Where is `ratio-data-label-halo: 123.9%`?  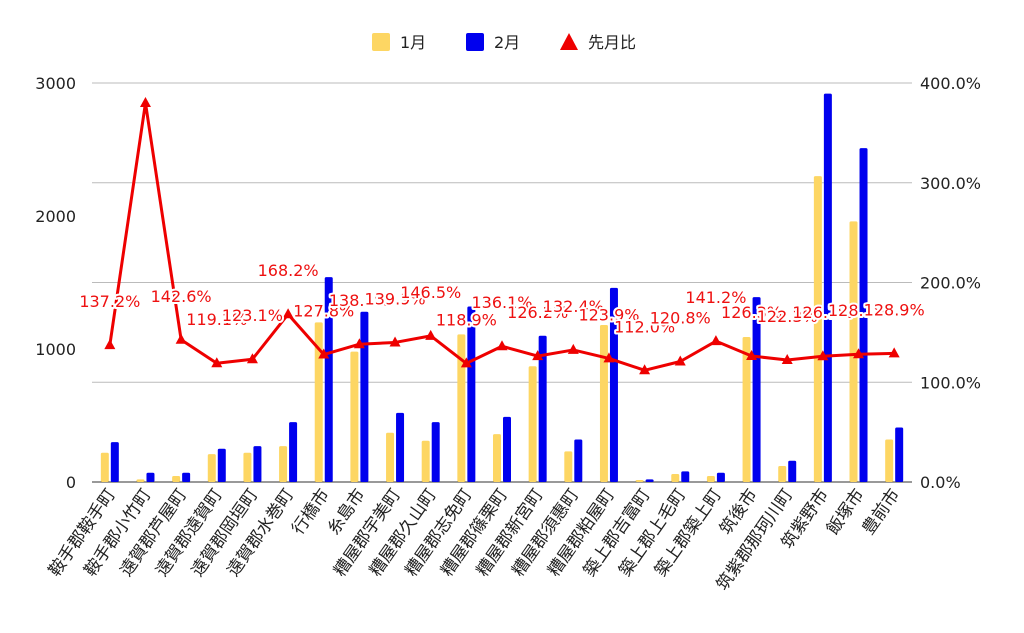
ratio-data-label-halo: 123.9% is located at coordinates (608, 314).